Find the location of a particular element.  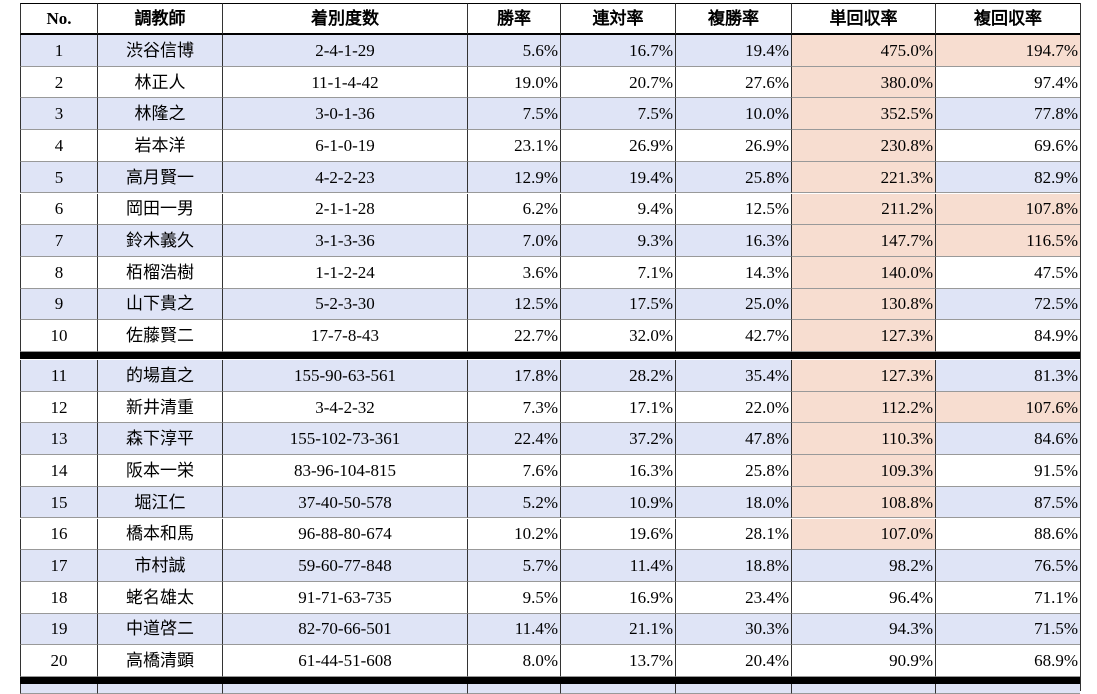

table-cell: 26.9% is located at coordinates (617, 146).